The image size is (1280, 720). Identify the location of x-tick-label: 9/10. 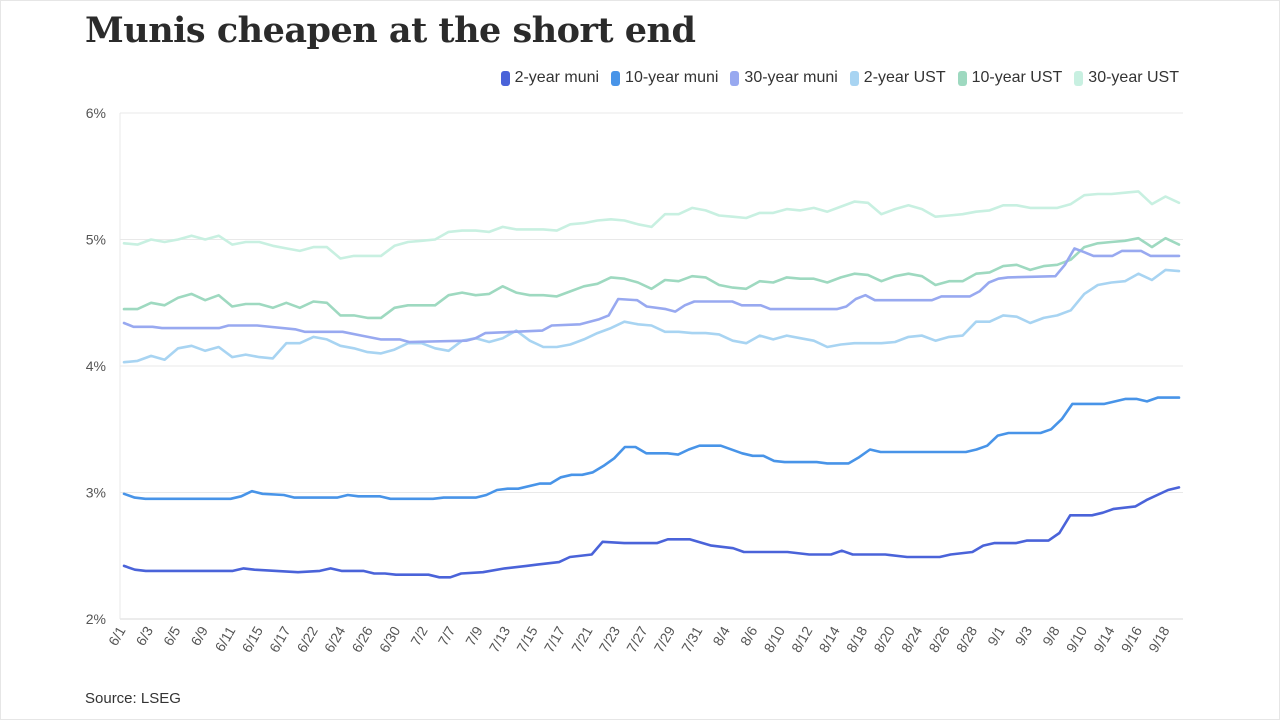
(1077, 639).